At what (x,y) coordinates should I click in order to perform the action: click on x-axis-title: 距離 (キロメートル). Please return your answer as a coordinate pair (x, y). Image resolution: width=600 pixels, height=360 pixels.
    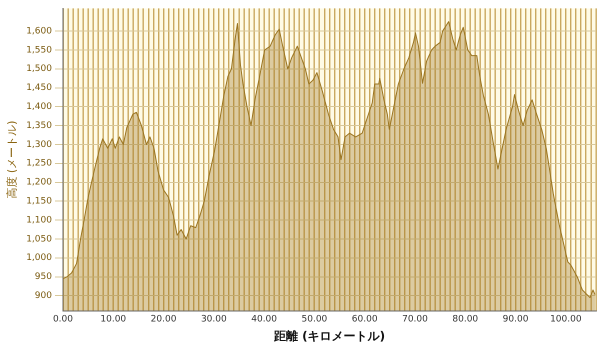
    Looking at the image, I should click on (329, 335).